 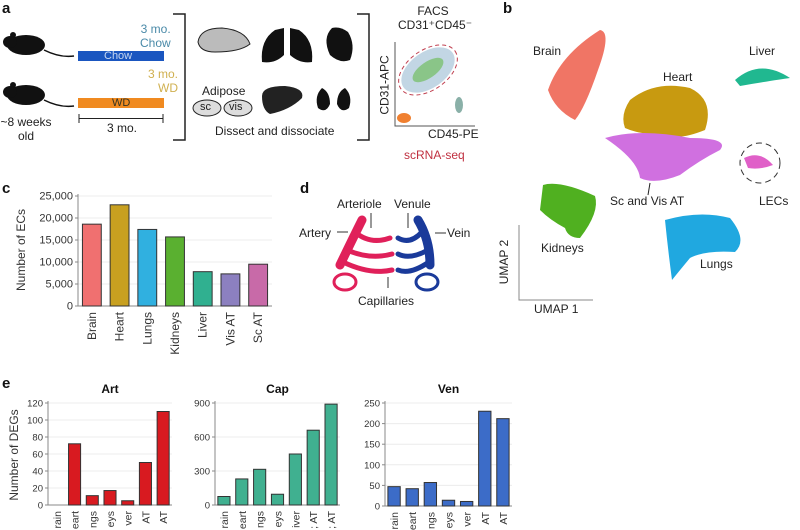 I want to click on umap-label-brain: Brain, so click(x=547, y=51).